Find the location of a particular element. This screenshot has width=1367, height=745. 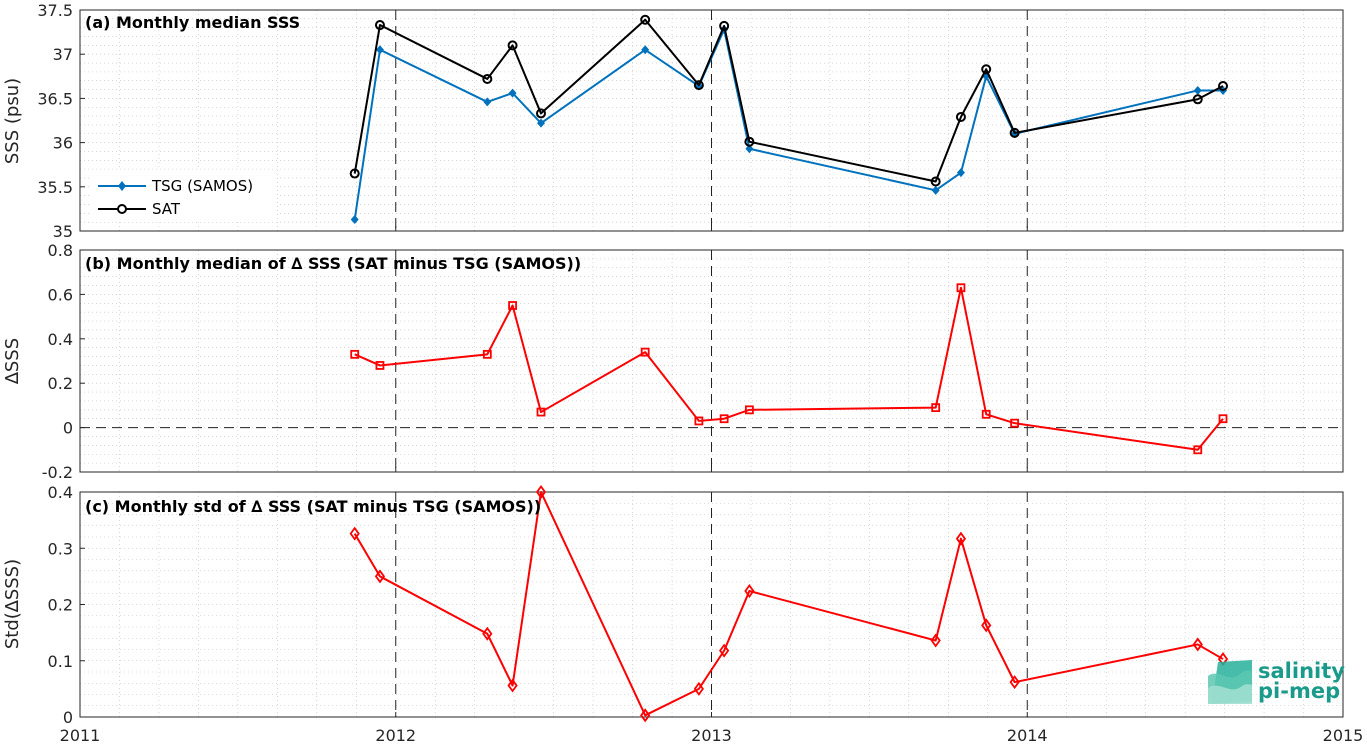

y-tick-label: 35 is located at coordinates (63, 231).